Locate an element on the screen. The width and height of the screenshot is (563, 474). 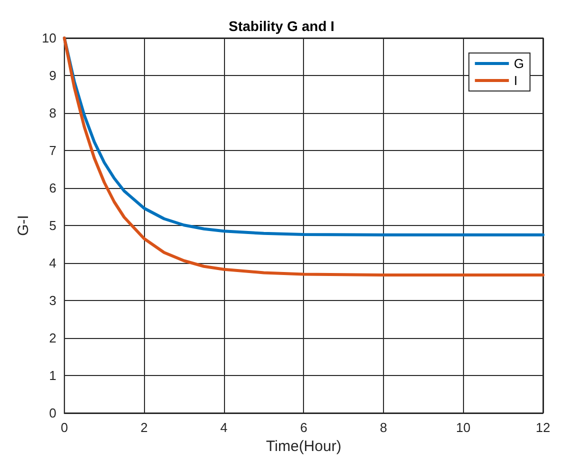
x-tick-label: 10 is located at coordinates (463, 427).